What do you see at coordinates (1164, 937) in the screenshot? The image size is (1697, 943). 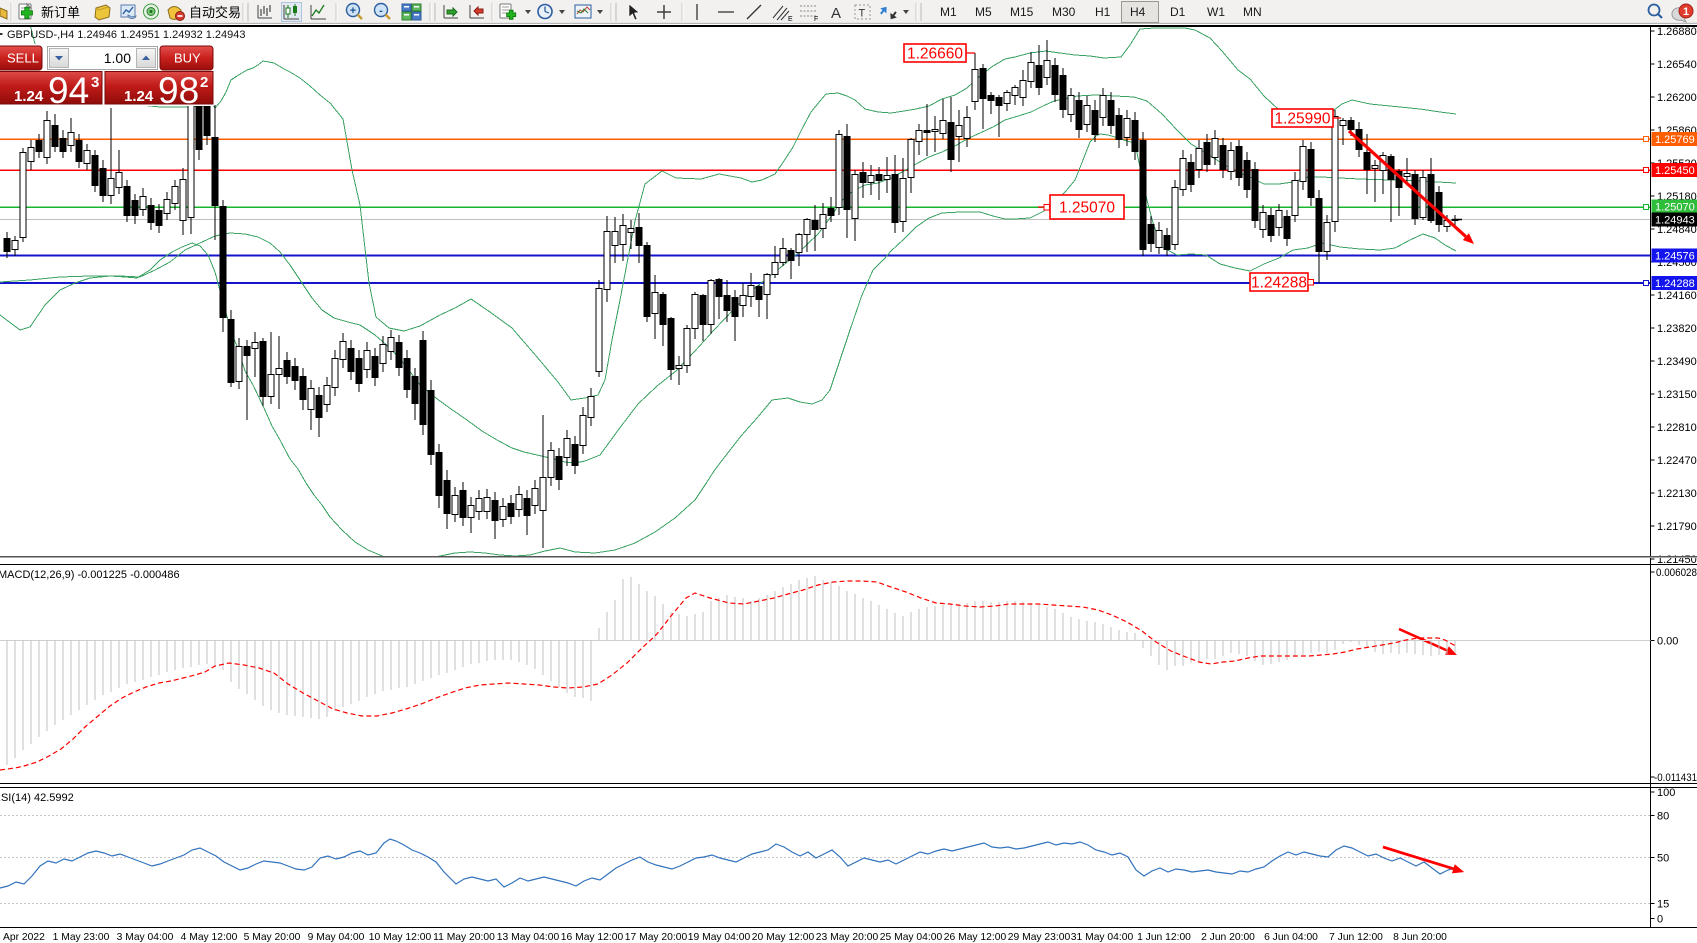 I see `svg-text: 1 Jun 12:00` at bounding box center [1164, 937].